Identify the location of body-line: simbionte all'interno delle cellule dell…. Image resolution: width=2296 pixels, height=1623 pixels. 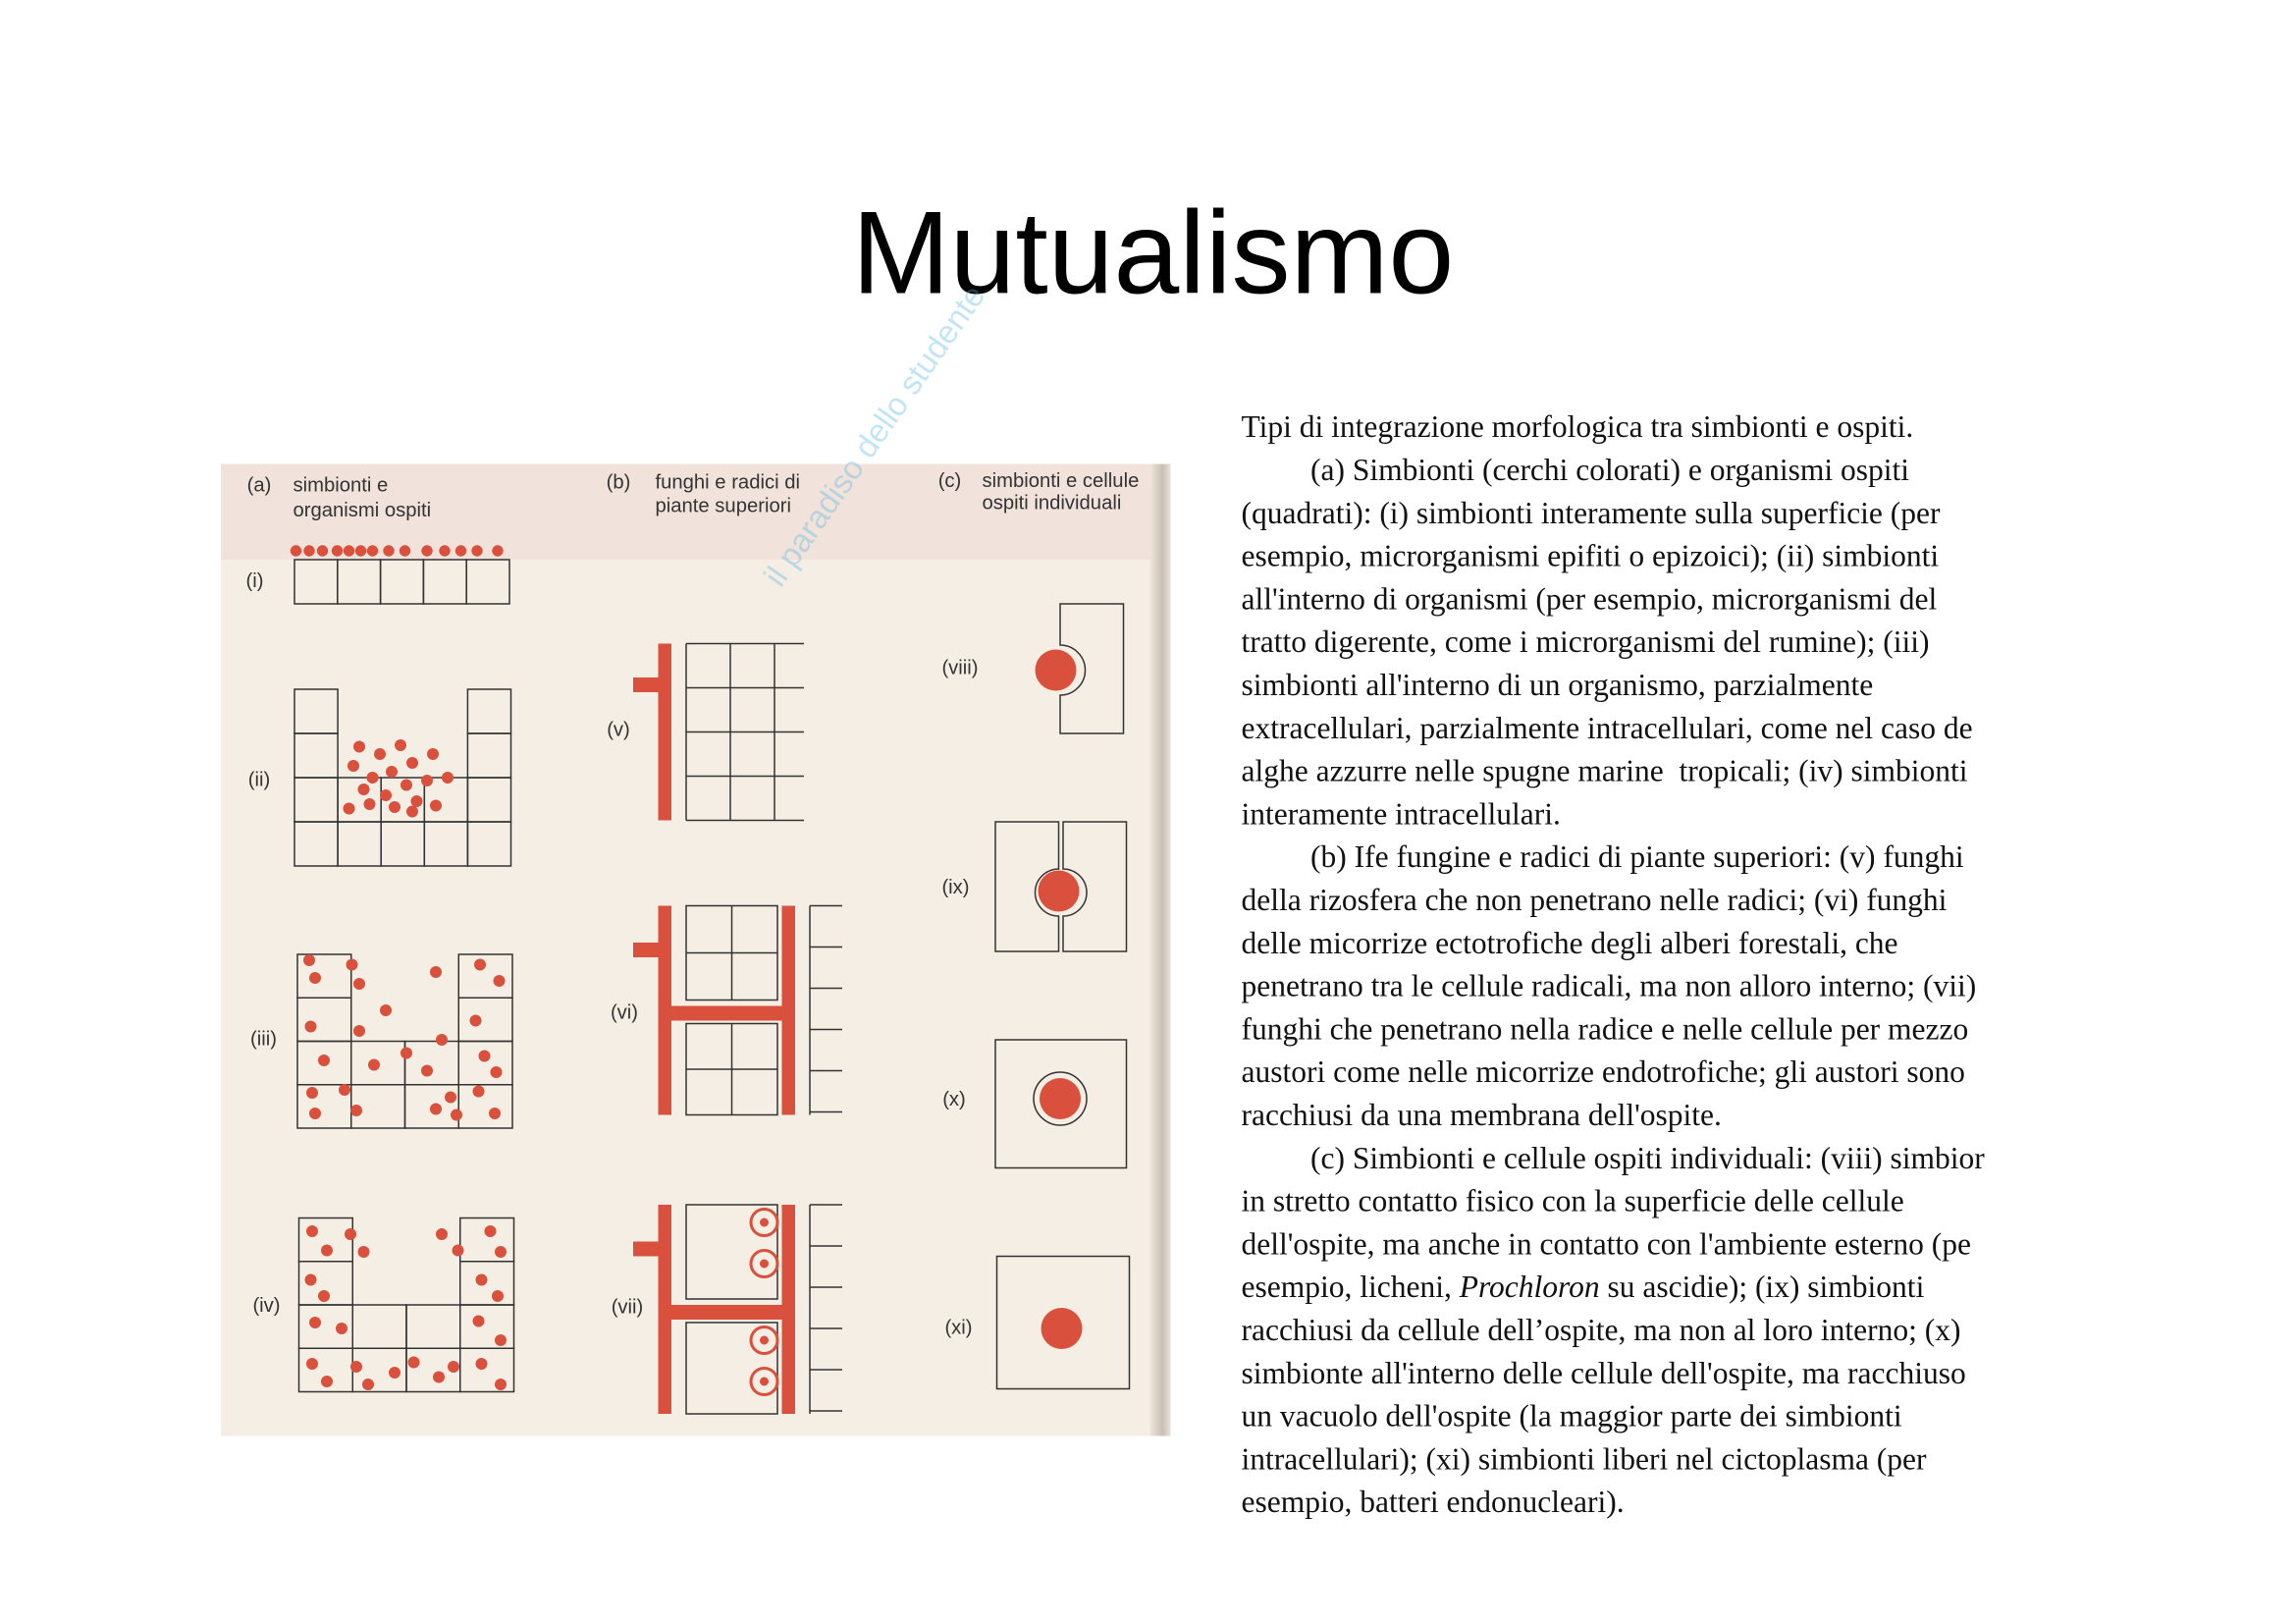
(1604, 1373).